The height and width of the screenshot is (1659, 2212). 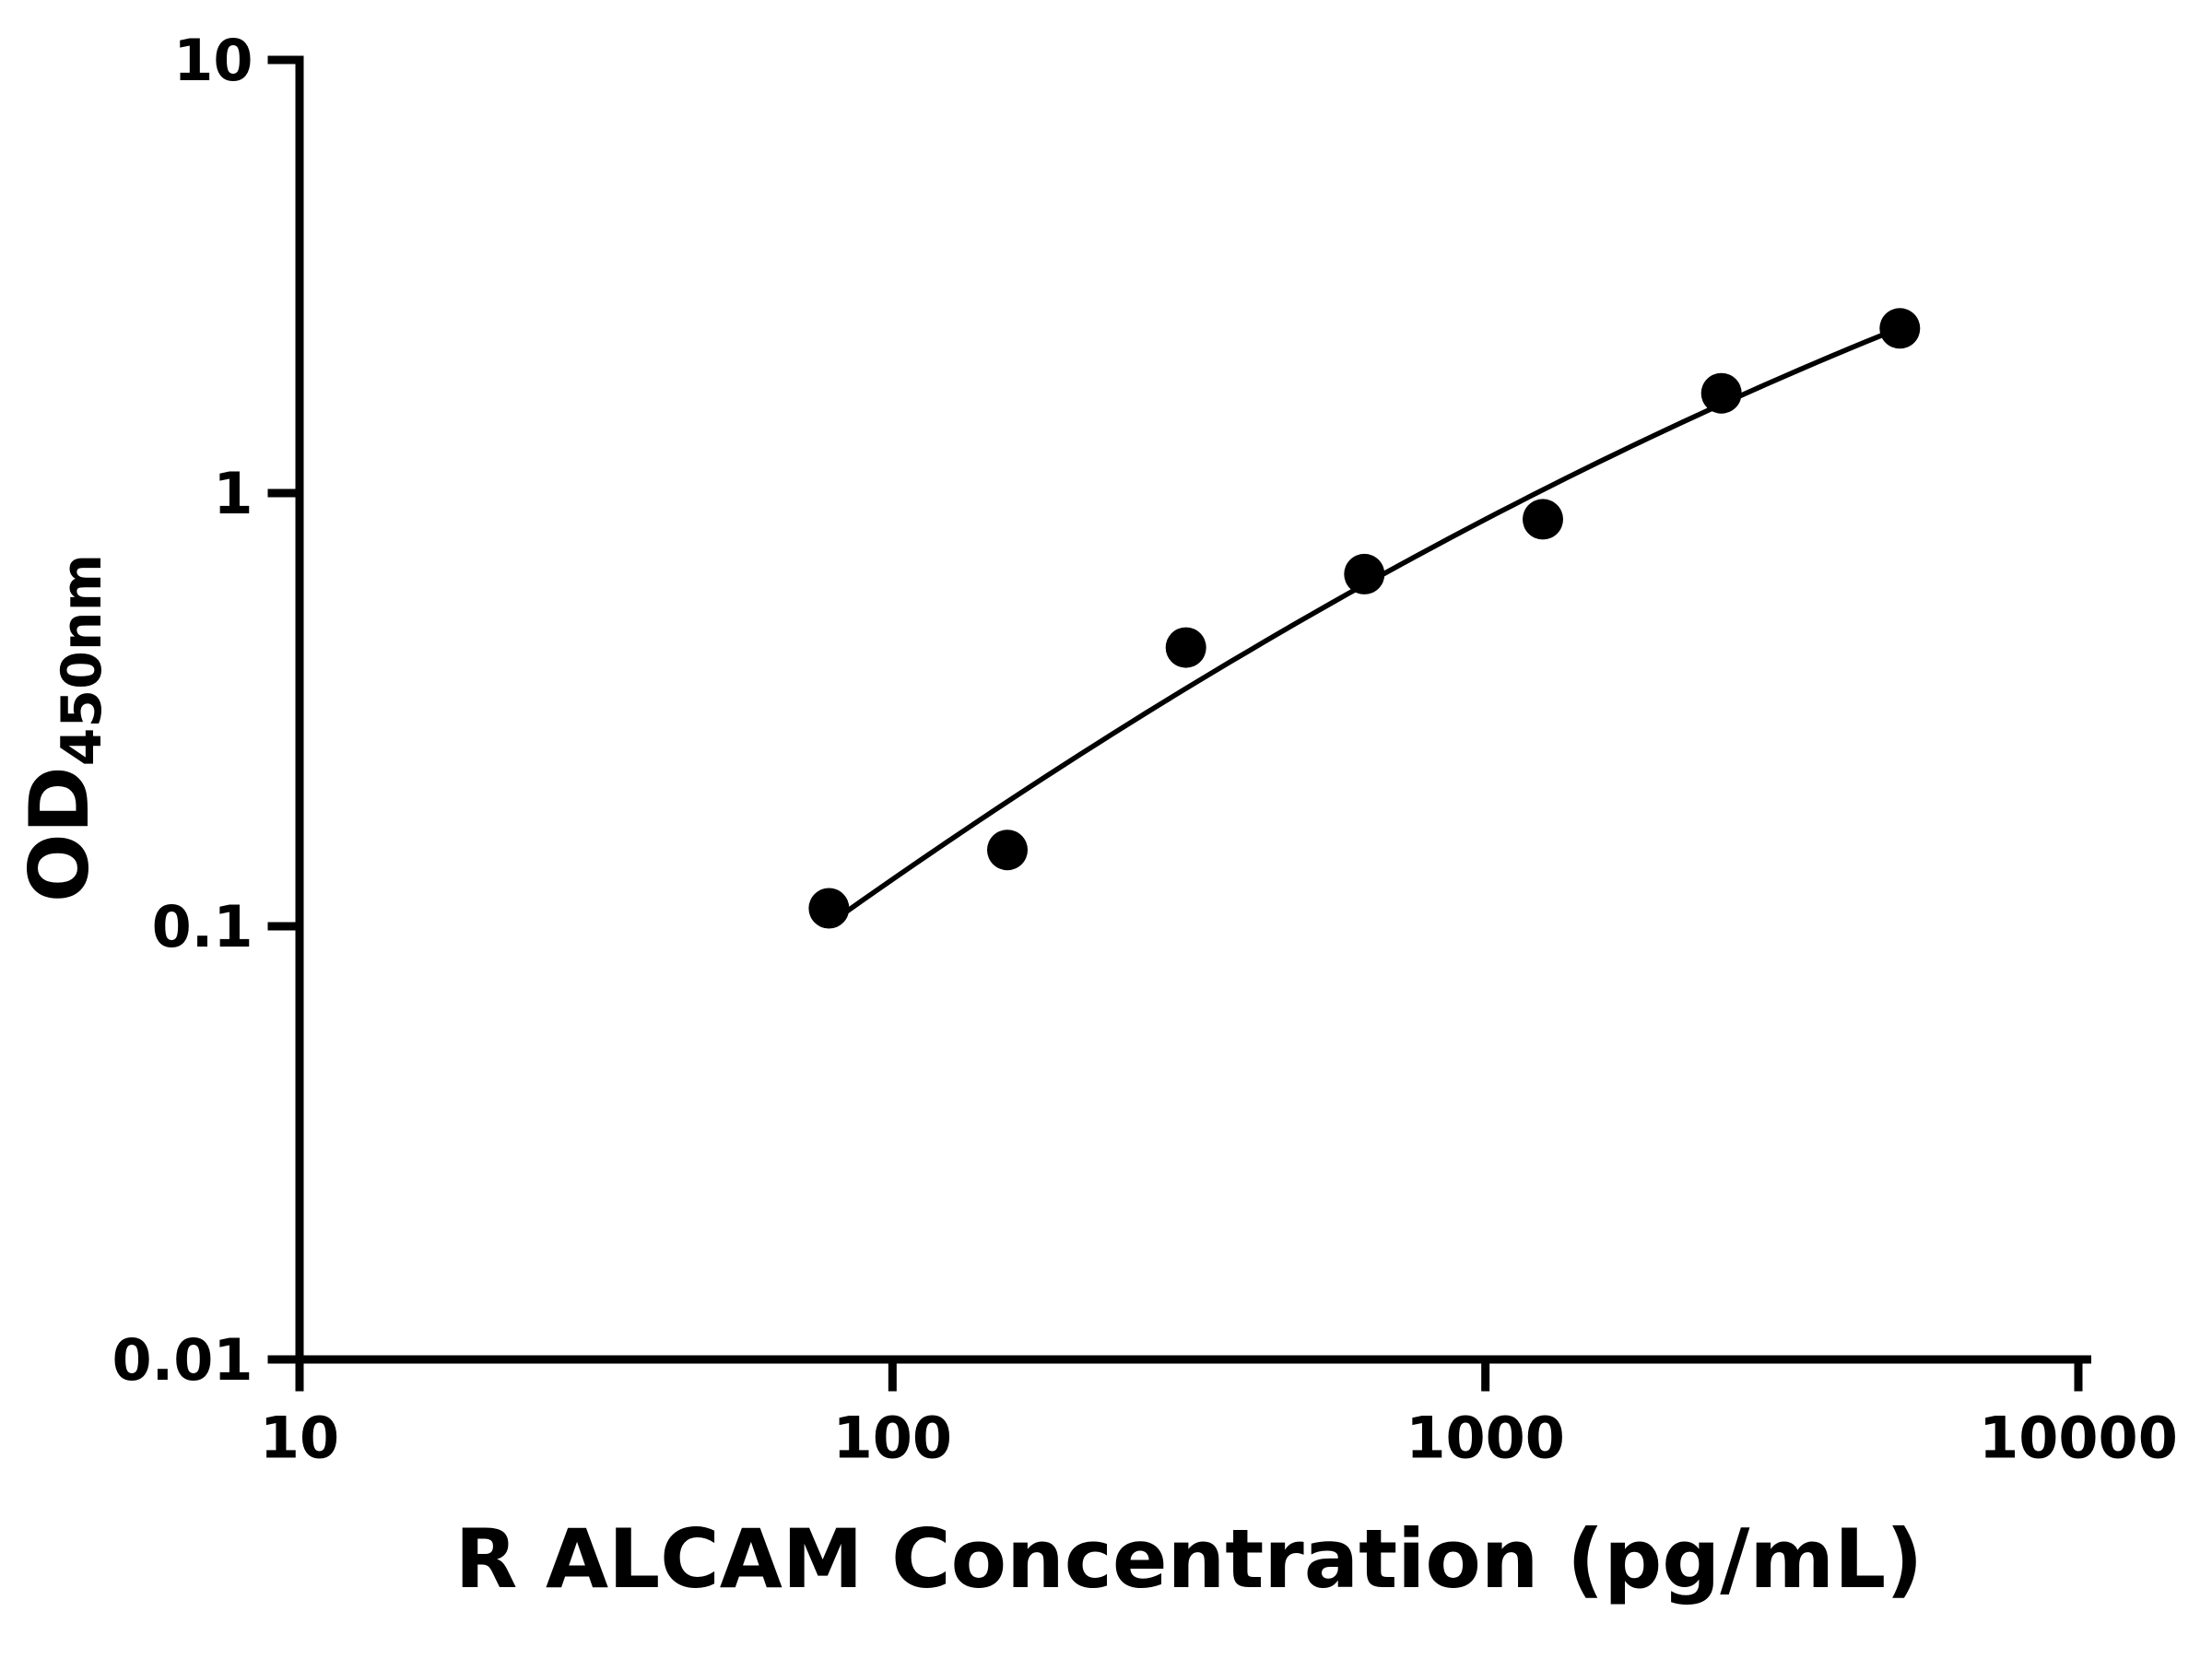 I want to click on y-tick-label: 0.1, so click(x=202, y=926).